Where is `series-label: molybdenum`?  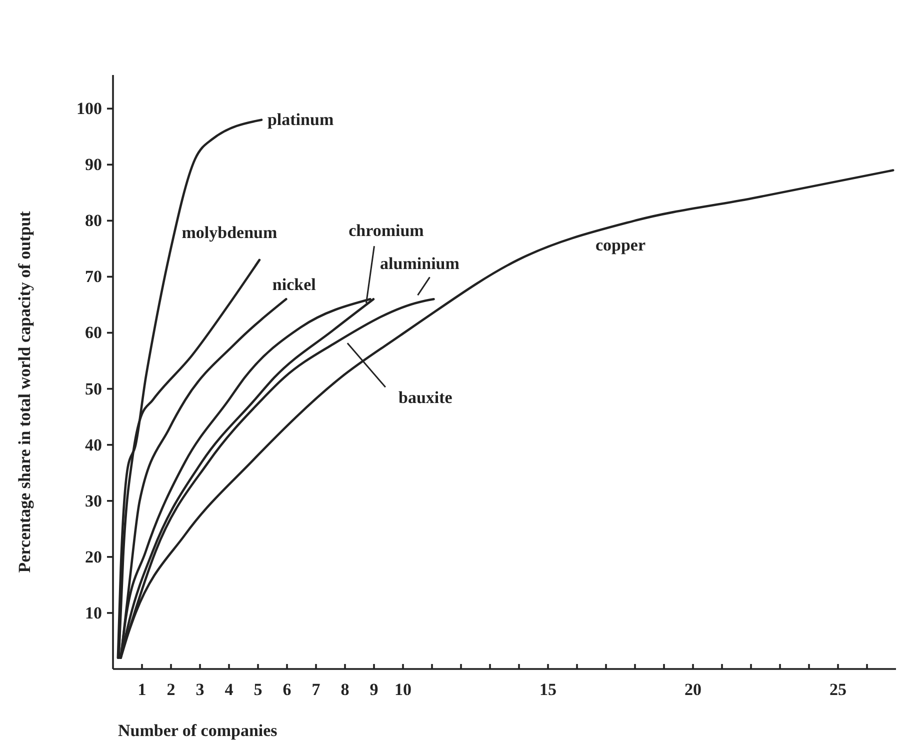 series-label: molybdenum is located at coordinates (230, 232).